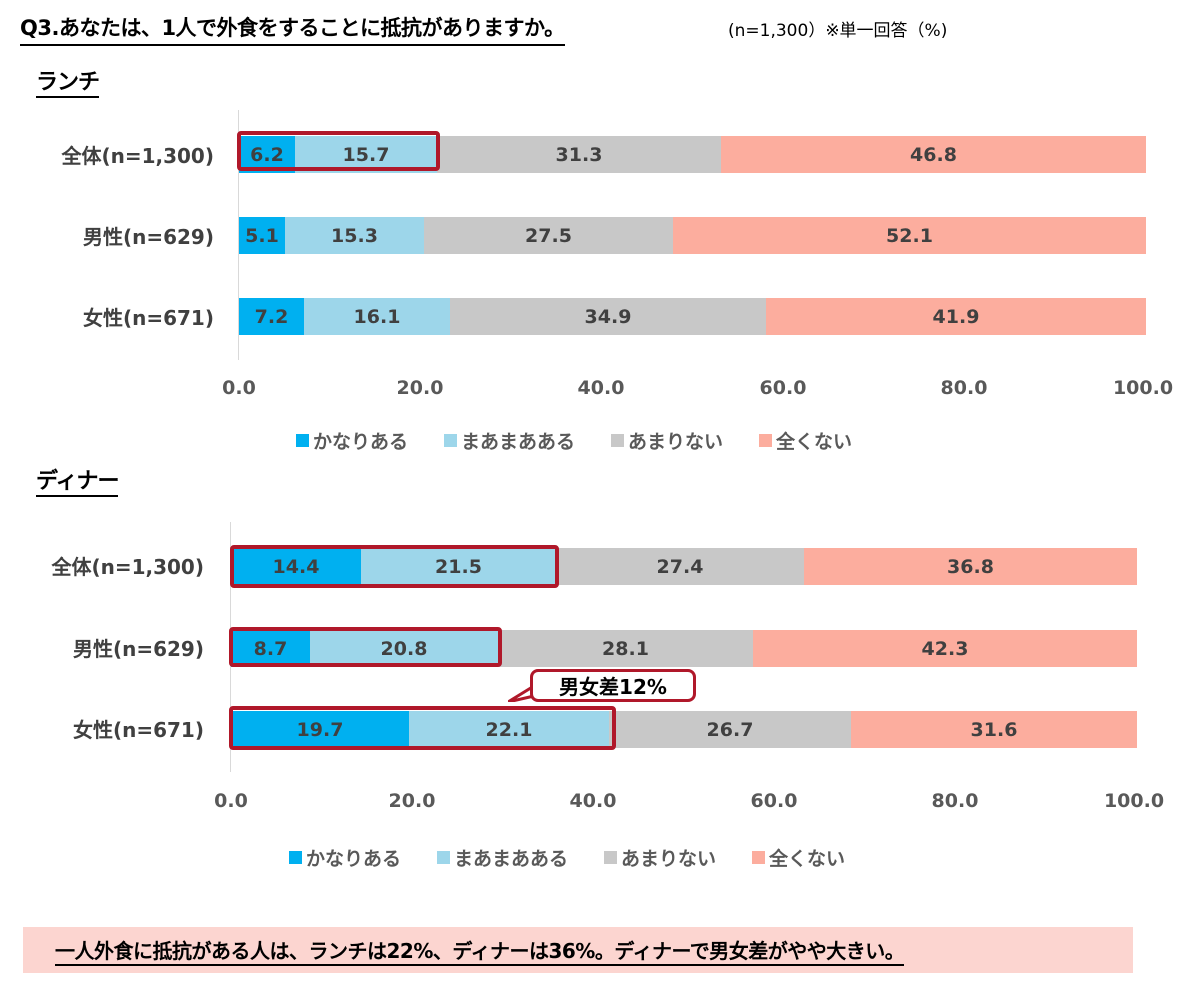 This screenshot has height=984, width=1198. Describe the element at coordinates (945, 648) in the screenshot. I see `segment-not-at-all: 42.3` at that location.